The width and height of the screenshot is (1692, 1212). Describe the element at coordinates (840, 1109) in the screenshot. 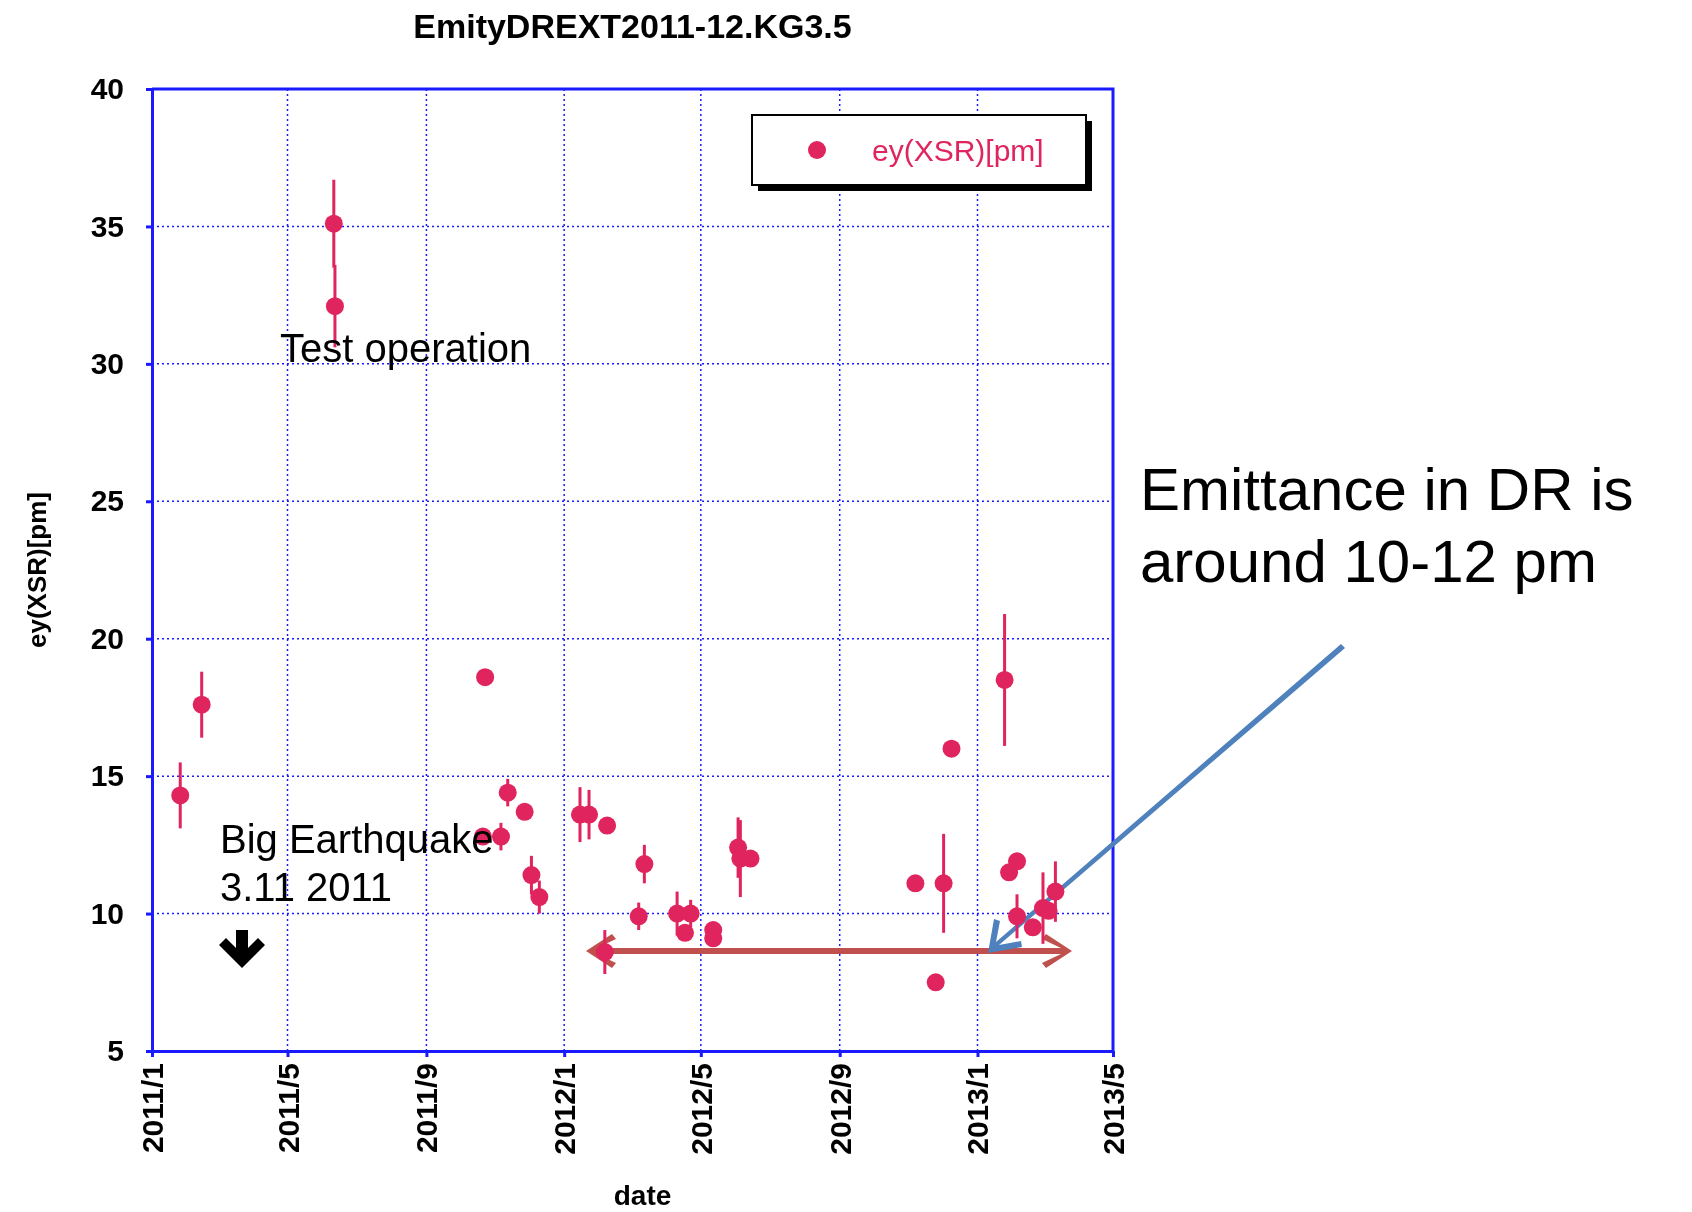

I see `x-tick-label: 2012/9` at that location.